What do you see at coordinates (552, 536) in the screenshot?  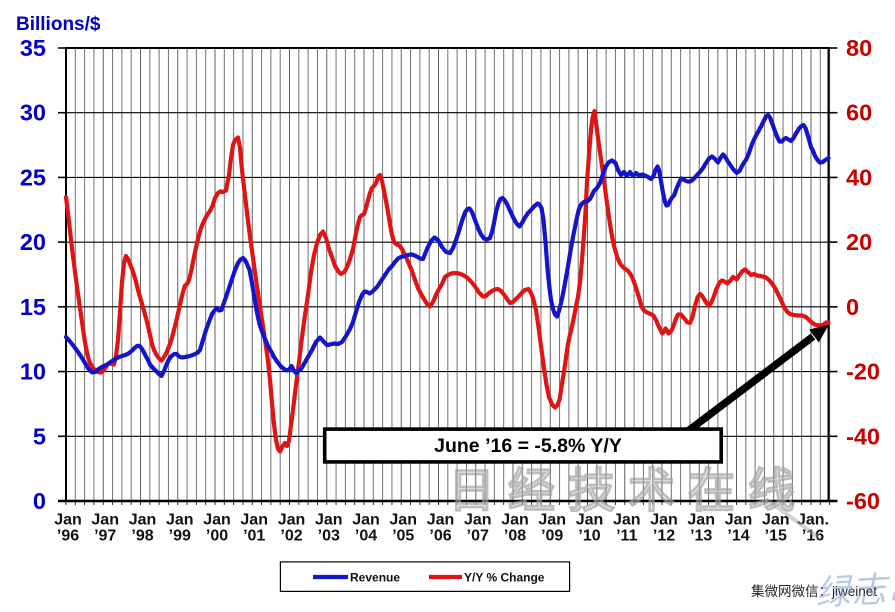 I see `svg-text: ’09` at bounding box center [552, 536].